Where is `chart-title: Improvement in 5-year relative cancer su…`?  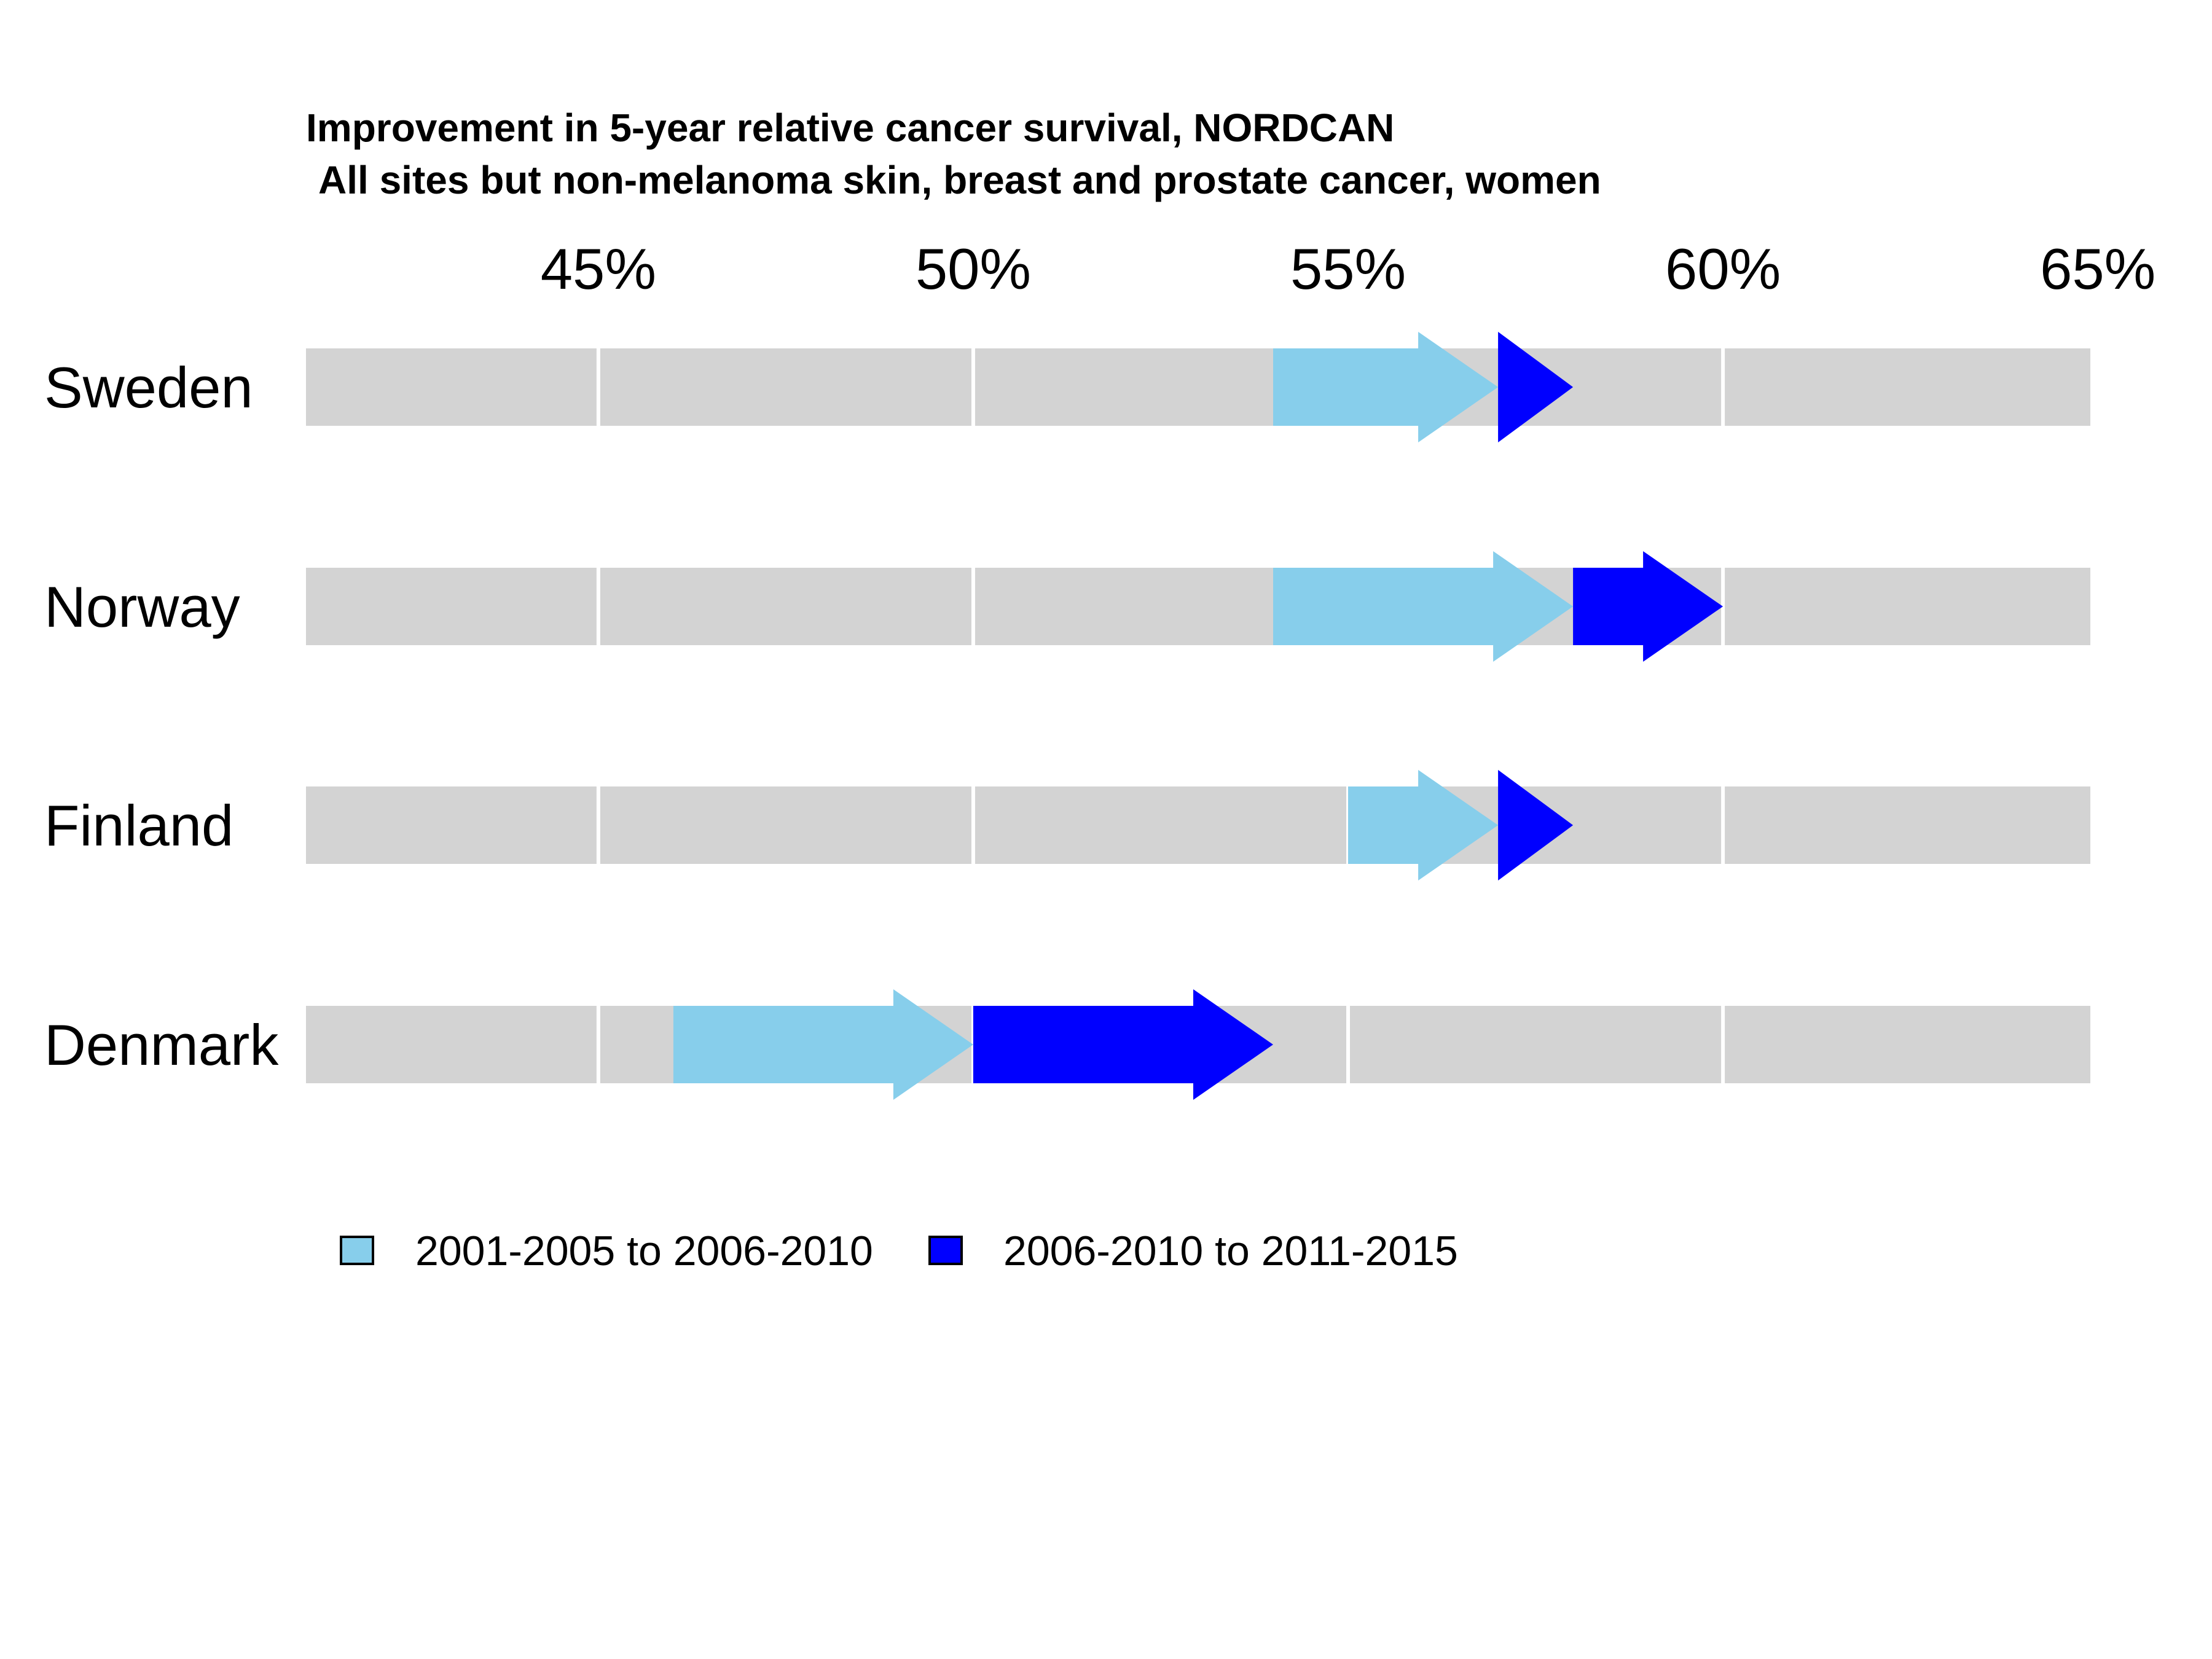 chart-title: Improvement in 5-year relative cancer su… is located at coordinates (850, 128).